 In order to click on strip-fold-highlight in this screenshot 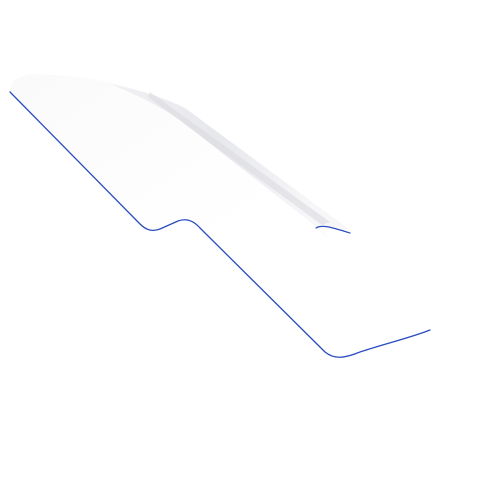, I will do `click(239, 158)`.